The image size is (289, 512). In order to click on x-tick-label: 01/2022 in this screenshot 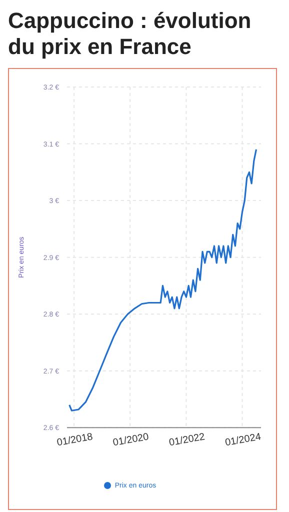, I will do `click(187, 440)`.